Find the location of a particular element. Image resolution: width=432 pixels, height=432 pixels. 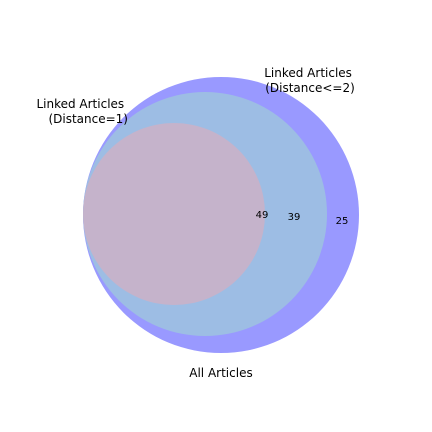

label-all-articles: All Articles is located at coordinates (220, 373).